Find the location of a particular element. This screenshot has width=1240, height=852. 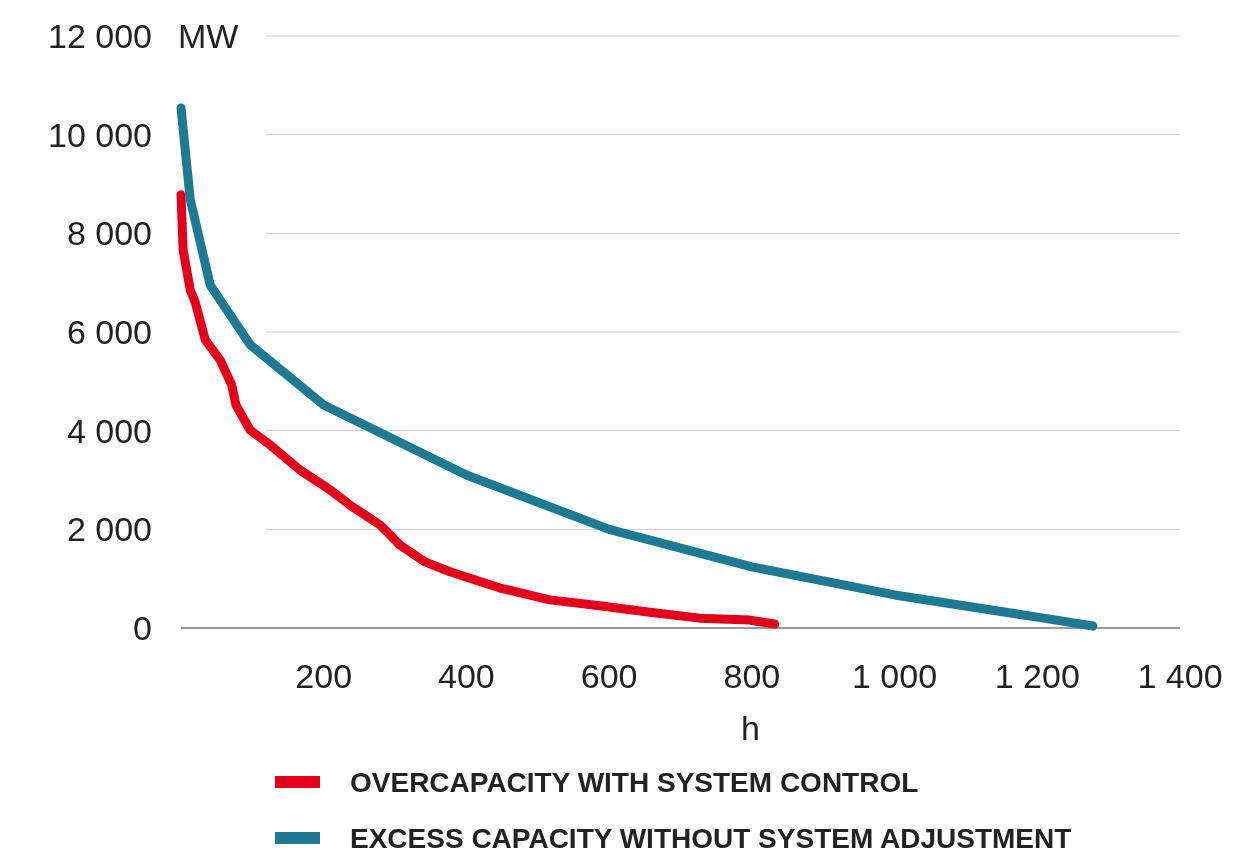

y-tick-label: 12 000 is located at coordinates (100, 35).